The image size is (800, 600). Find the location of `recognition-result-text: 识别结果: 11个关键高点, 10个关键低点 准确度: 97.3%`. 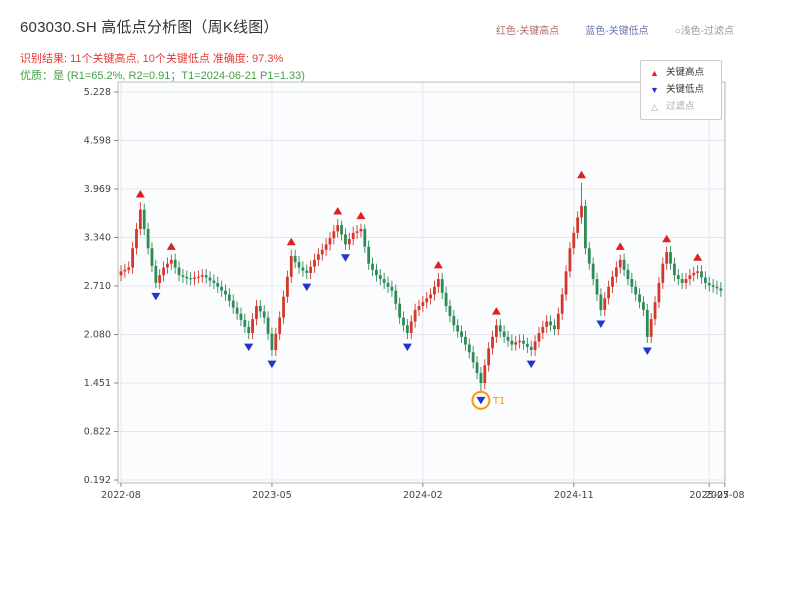

recognition-result-text: 识别结果: 11个关键高点, 10个关键低点 准确度: 97.3% is located at coordinates (152, 59).